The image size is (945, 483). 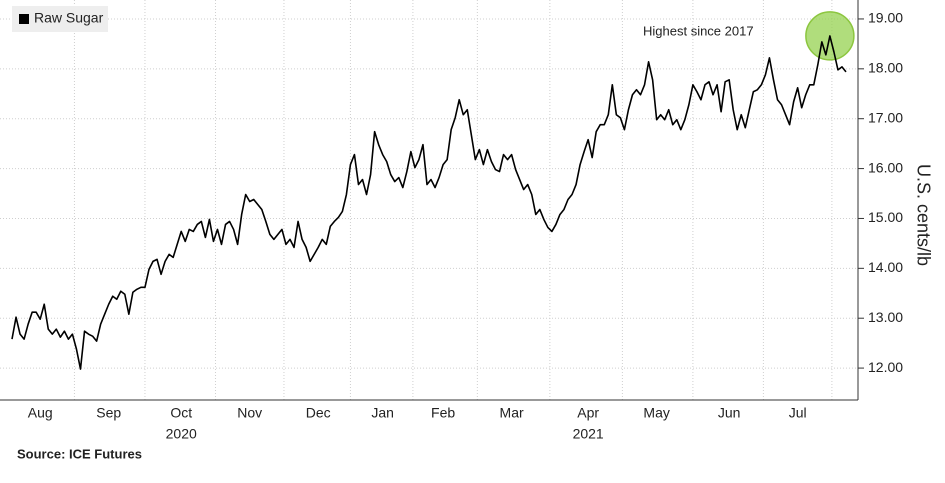 I want to click on annotation: Highest since 2017, so click(x=698, y=30).